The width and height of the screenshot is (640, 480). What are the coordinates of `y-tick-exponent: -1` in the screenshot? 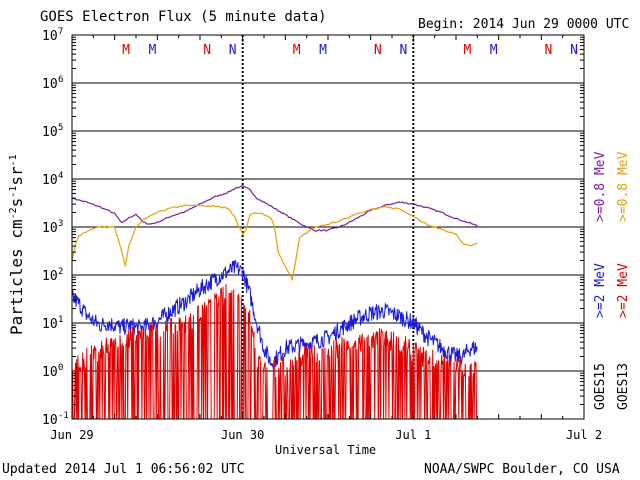 It's located at (63, 416).